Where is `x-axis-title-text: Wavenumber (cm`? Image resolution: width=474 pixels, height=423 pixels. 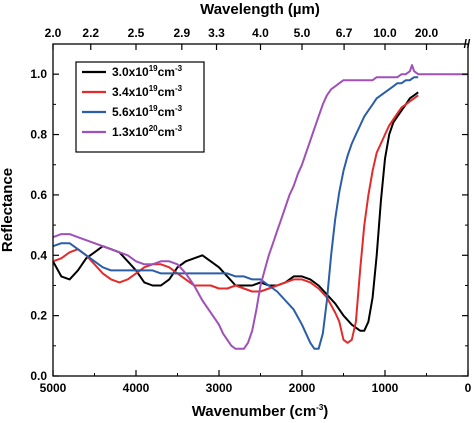
x-axis-title-text: Wavenumber (cm is located at coordinates (254, 411).